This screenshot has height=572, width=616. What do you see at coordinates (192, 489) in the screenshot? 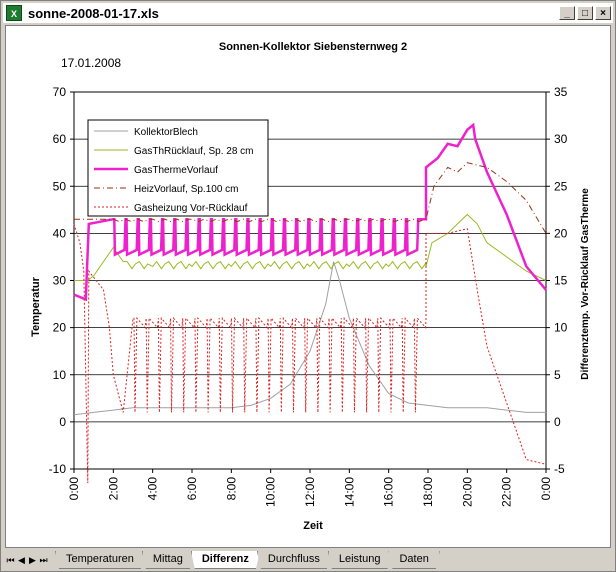
I see `x-tick-label: 6:00` at bounding box center [192, 489].